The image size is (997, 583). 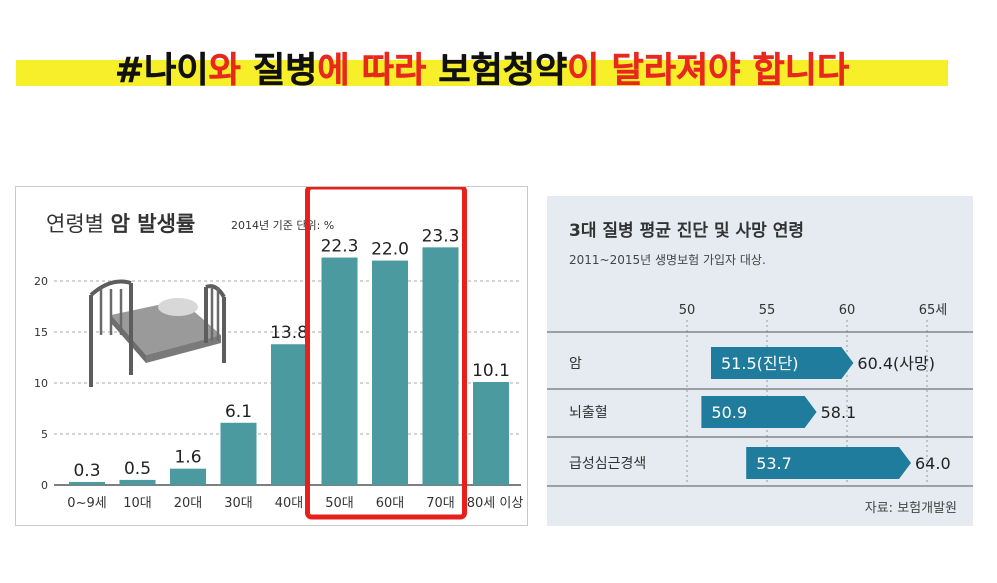 I want to click on death-age-label: 58.1, so click(x=839, y=412).